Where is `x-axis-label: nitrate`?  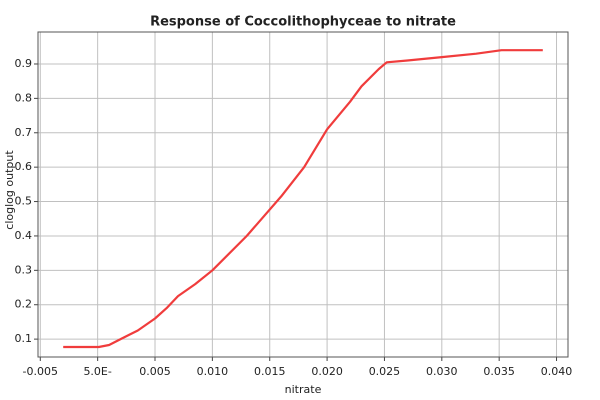 x-axis-label: nitrate is located at coordinates (303, 389).